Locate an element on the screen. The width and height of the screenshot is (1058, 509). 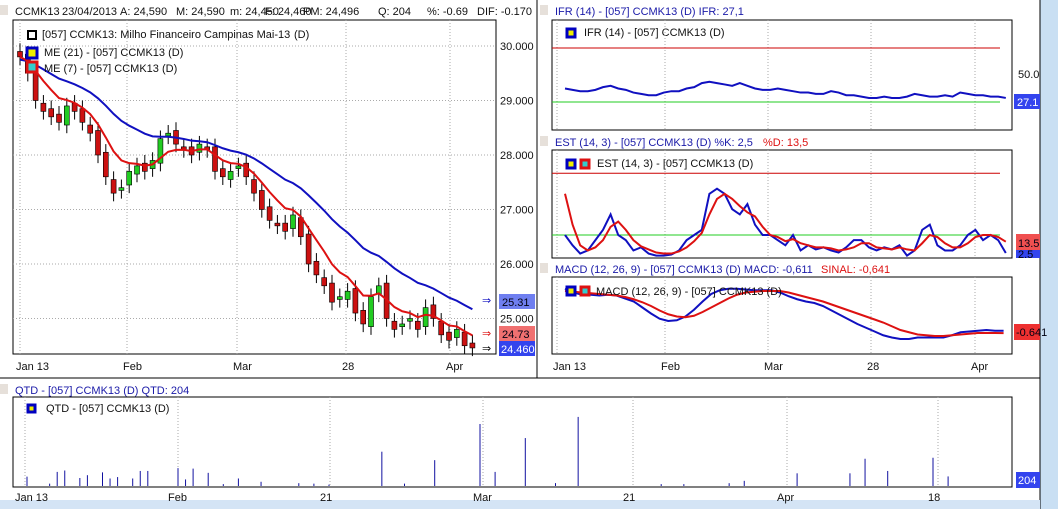
last-price-marker is located at coordinates (517, 348).